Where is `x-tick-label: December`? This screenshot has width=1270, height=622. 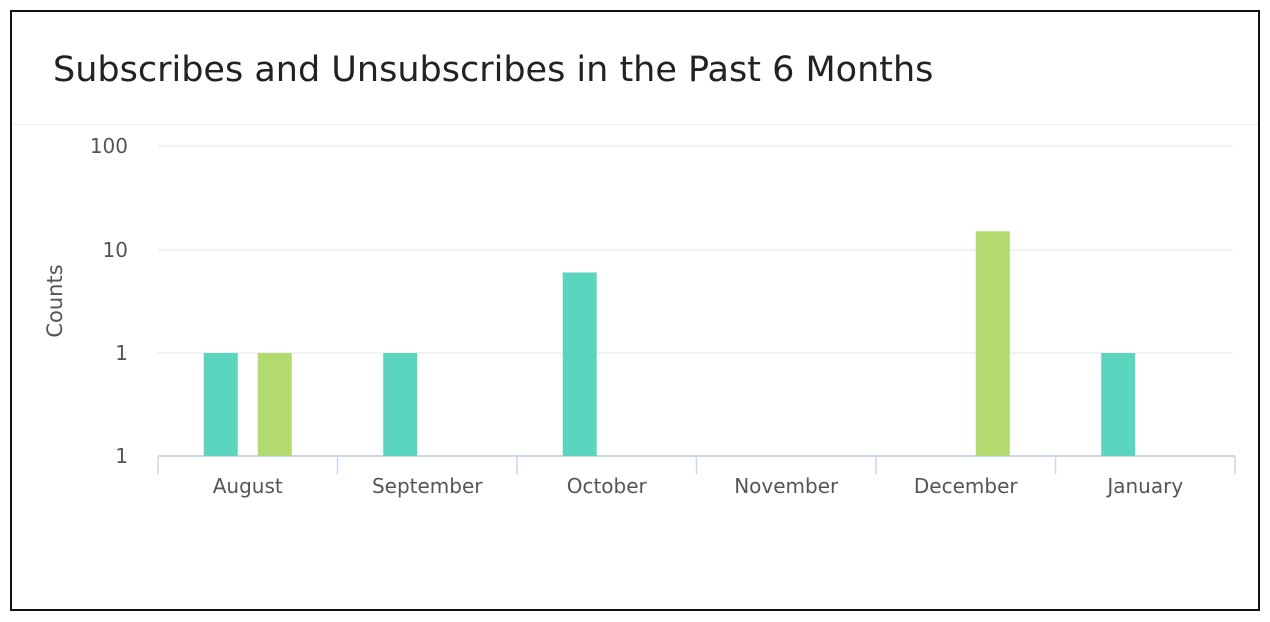
x-tick-label: December is located at coordinates (966, 486).